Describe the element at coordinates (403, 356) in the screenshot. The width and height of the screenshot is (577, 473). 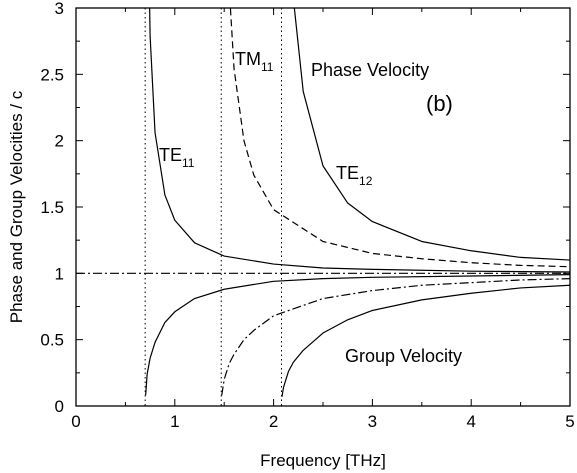
I see `group-velocity-label: Group Velocity` at that location.